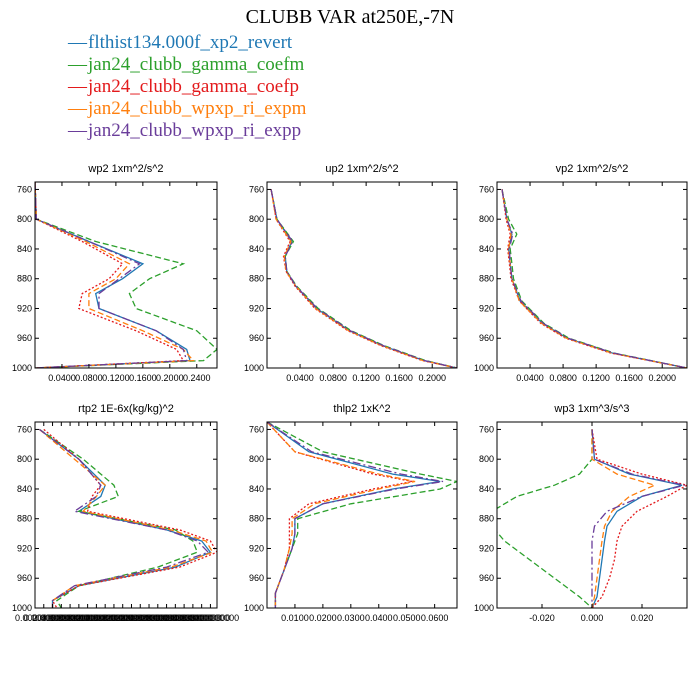  Describe the element at coordinates (44, 618) in the screenshot. I see `x-tick-label: 0.0020000000` at that location.